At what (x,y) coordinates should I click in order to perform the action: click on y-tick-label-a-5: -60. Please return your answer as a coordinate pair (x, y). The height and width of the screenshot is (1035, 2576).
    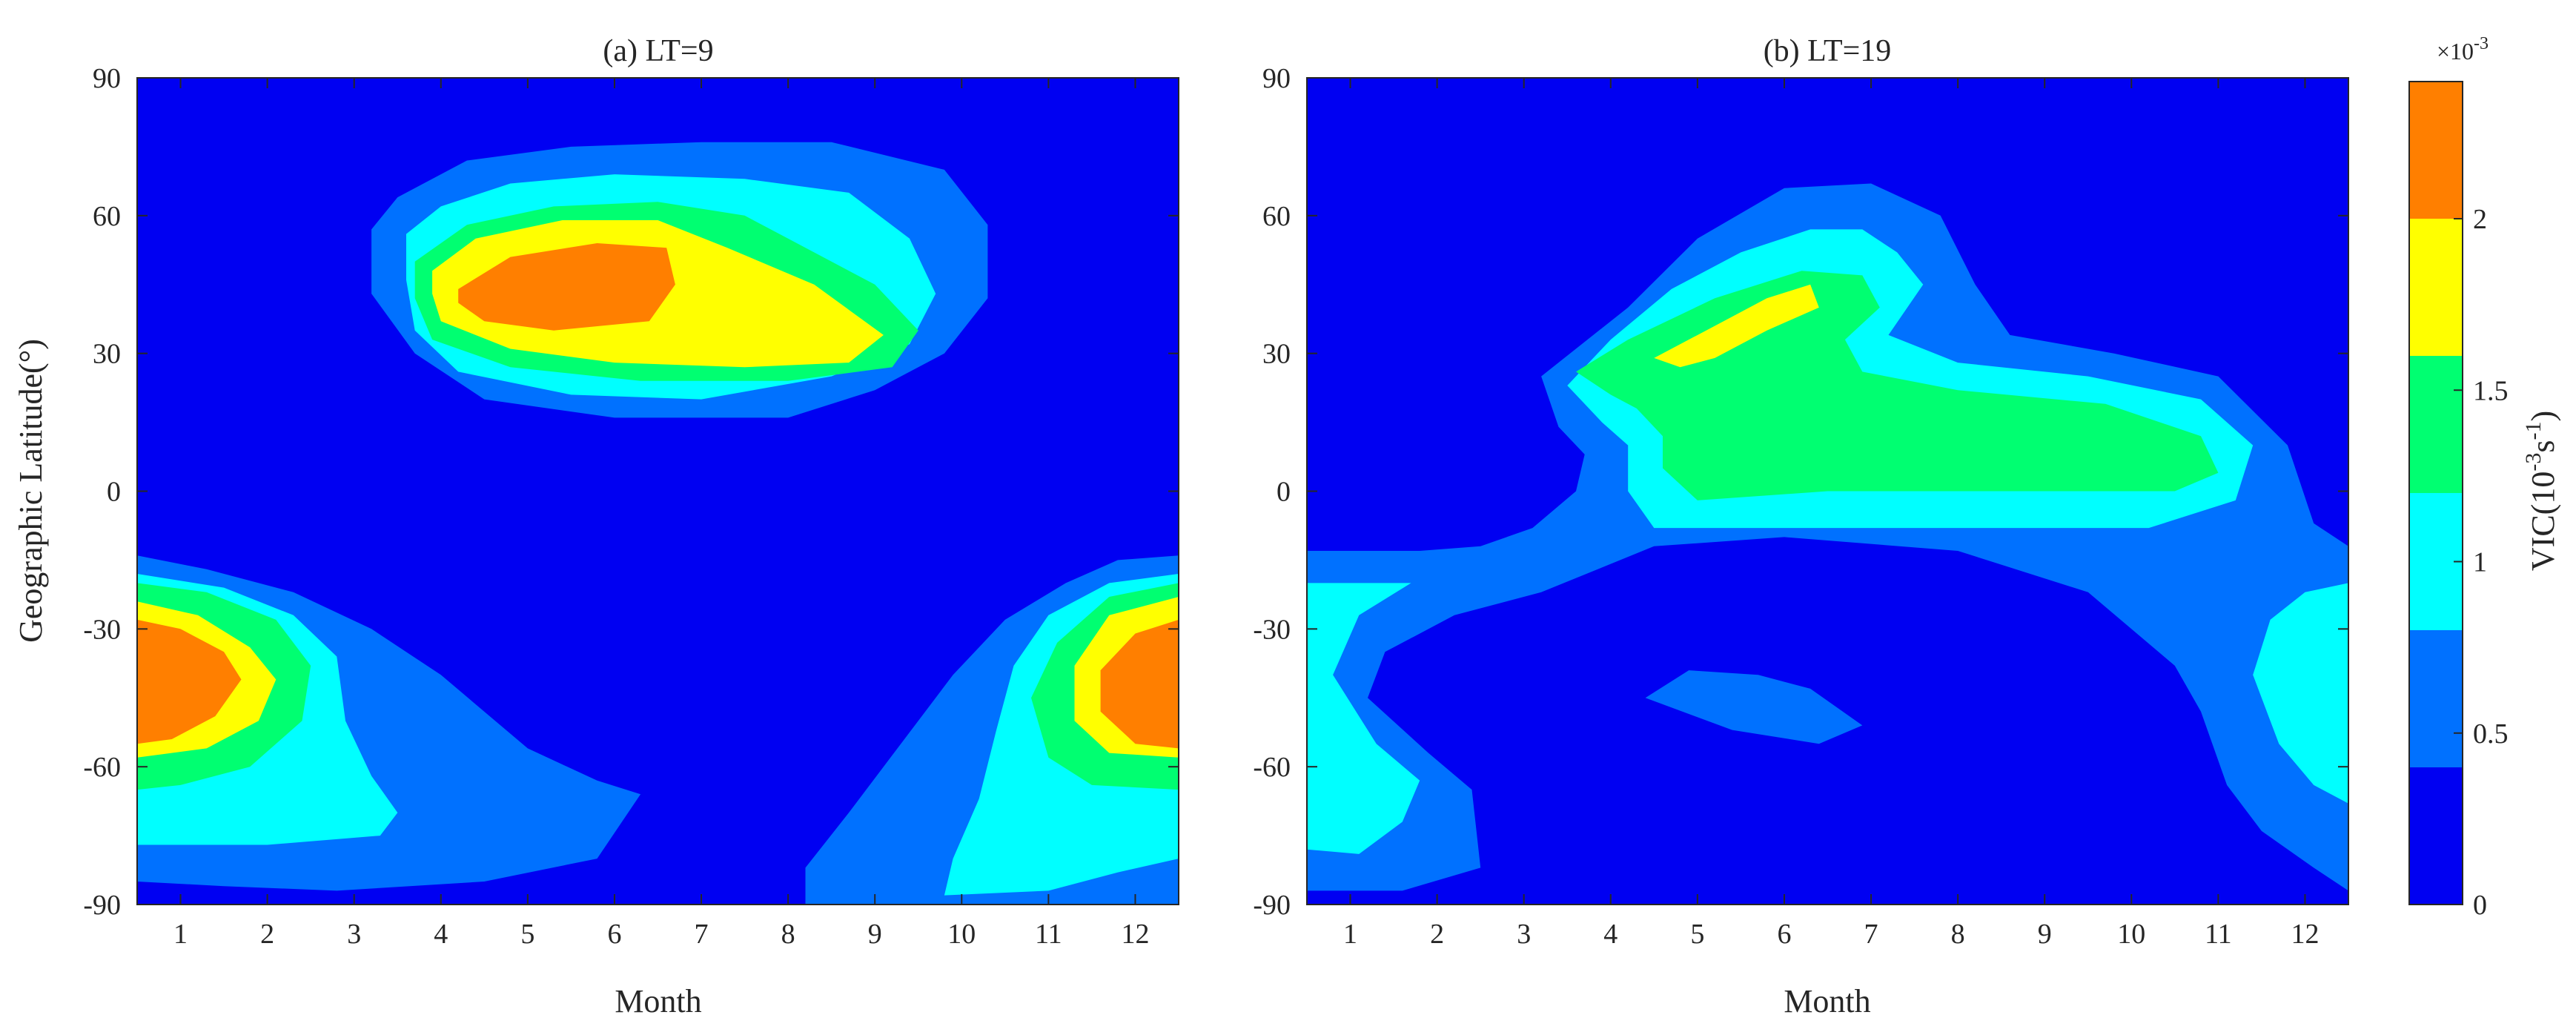
    Looking at the image, I should click on (102, 768).